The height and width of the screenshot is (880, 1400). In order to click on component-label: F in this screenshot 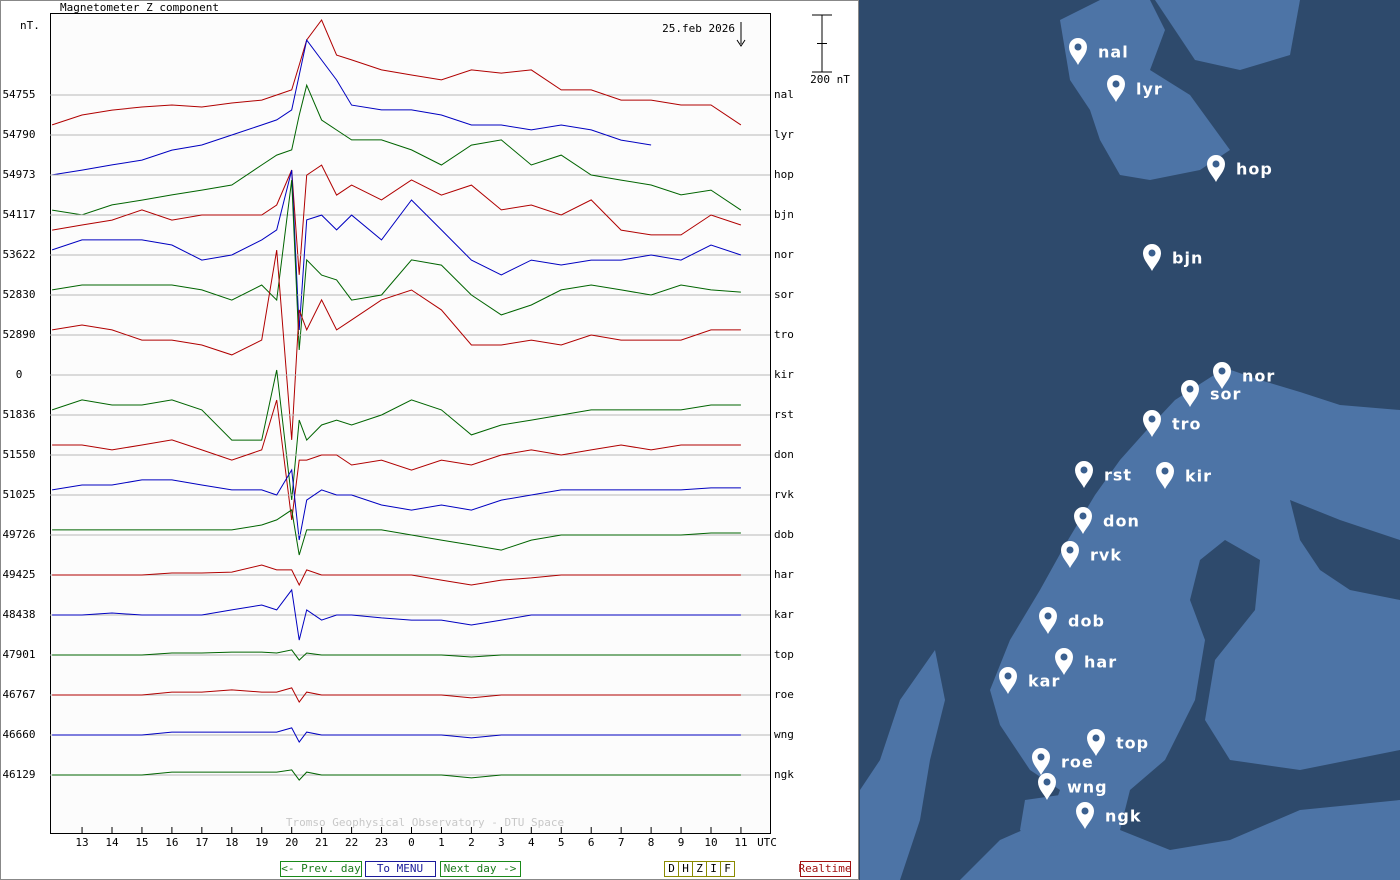, I will do `click(727, 868)`.